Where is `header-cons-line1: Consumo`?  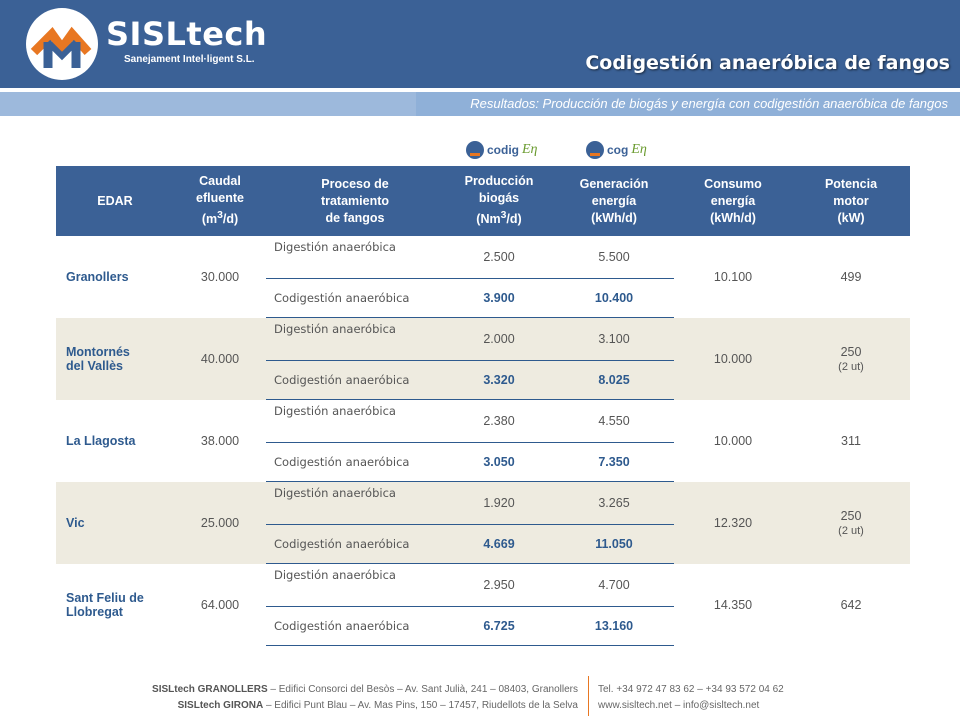
header-cons-line1: Consumo is located at coordinates (733, 183).